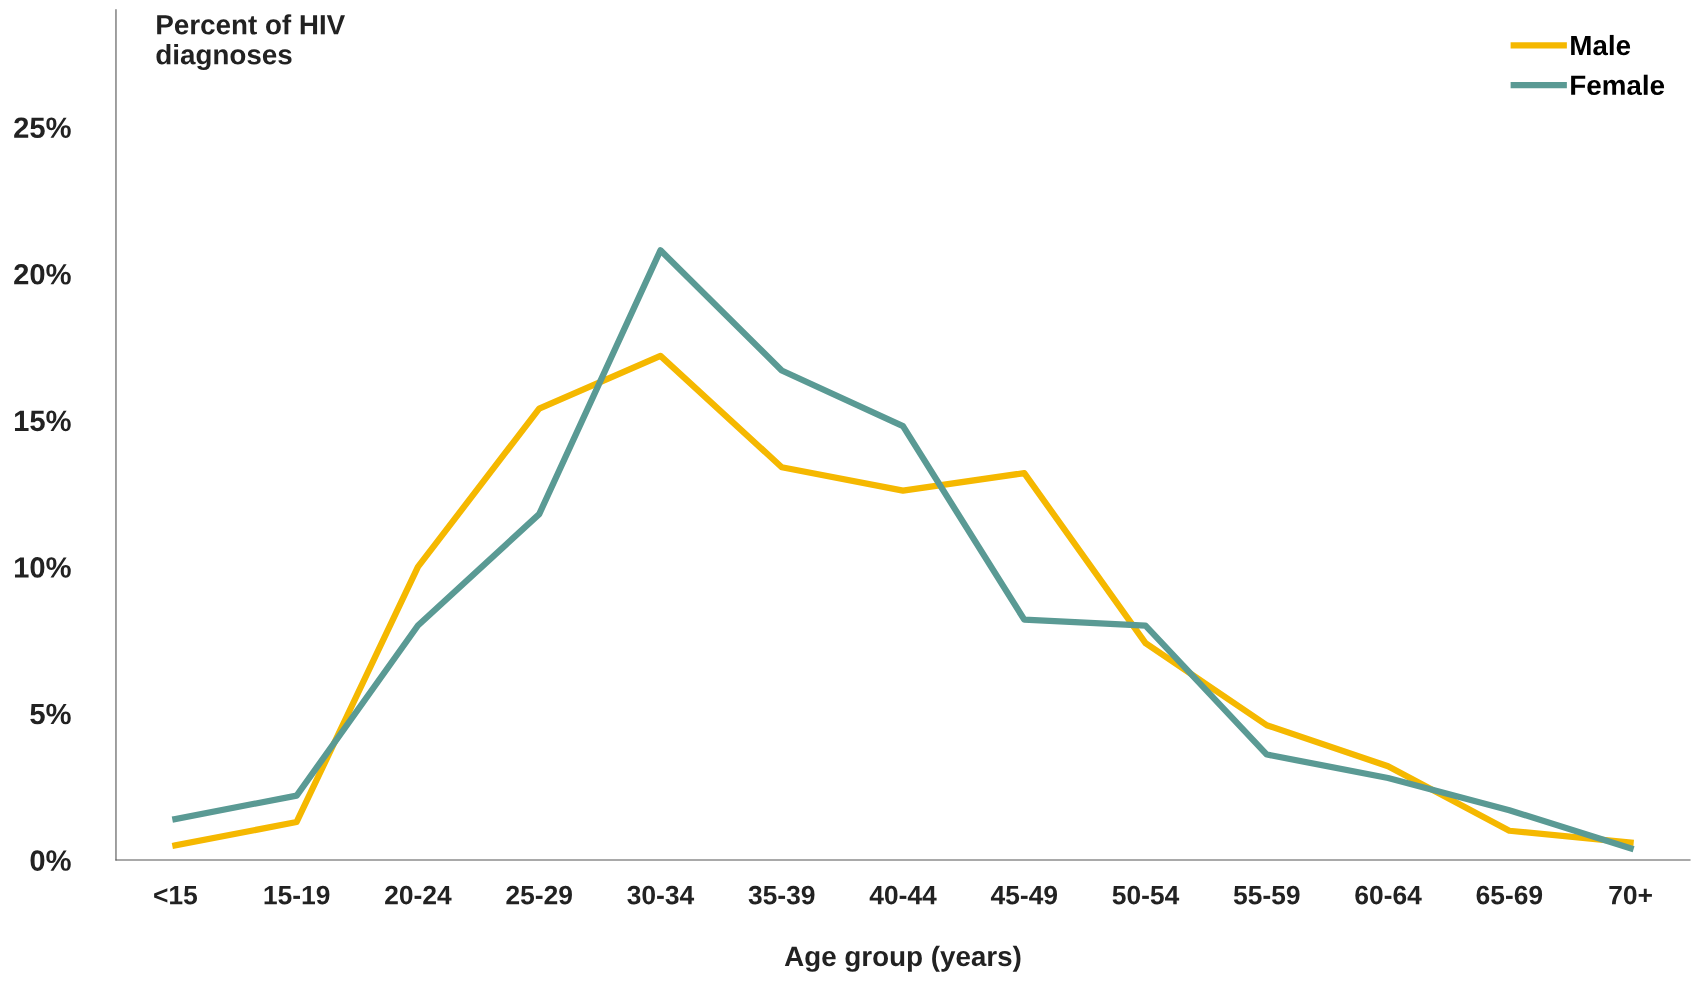 This screenshot has height=992, width=1698. What do you see at coordinates (50, 860) in the screenshot?
I see `y-tick-label: 0%` at bounding box center [50, 860].